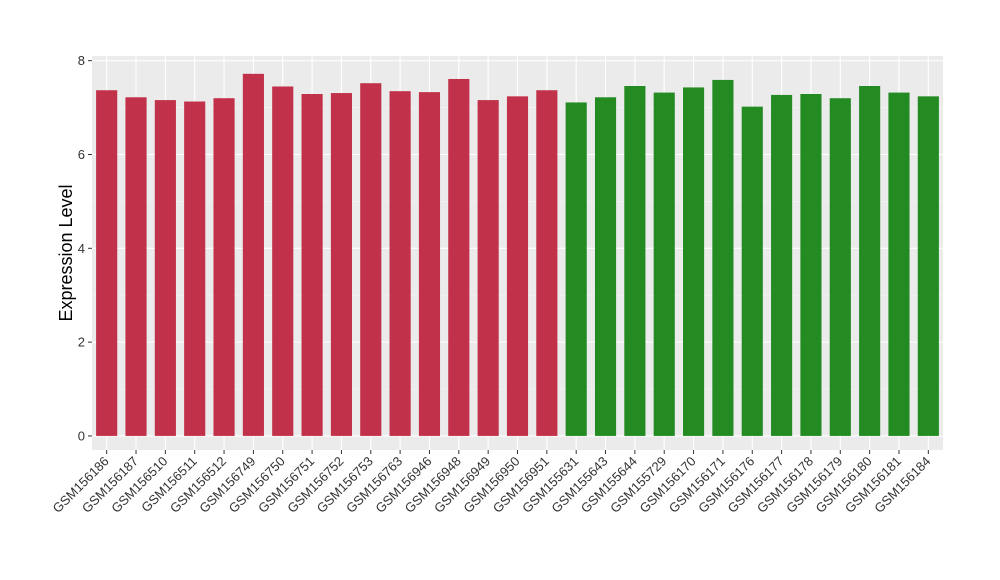 This screenshot has width=1000, height=580. What do you see at coordinates (107, 263) in the screenshot?
I see `bar-GSM156186` at bounding box center [107, 263].